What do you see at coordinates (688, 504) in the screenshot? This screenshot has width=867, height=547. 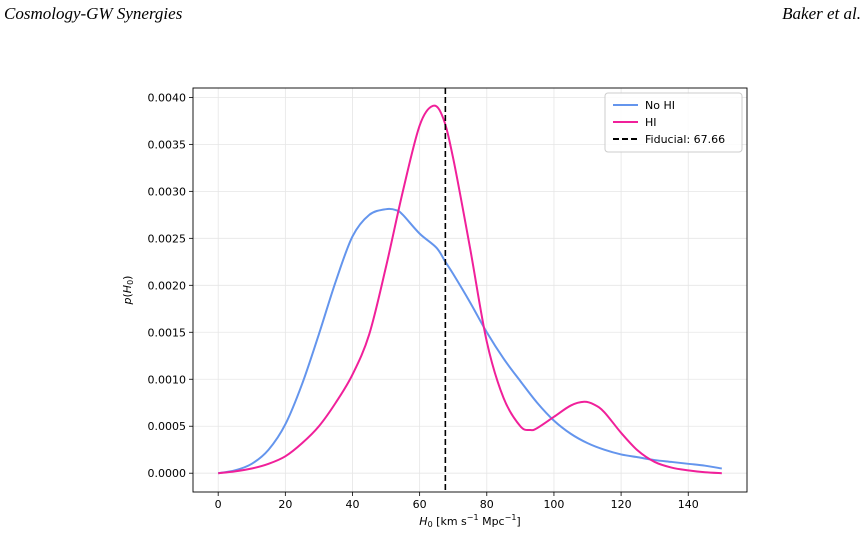 I see `x-tick-label: 140` at bounding box center [688, 504].